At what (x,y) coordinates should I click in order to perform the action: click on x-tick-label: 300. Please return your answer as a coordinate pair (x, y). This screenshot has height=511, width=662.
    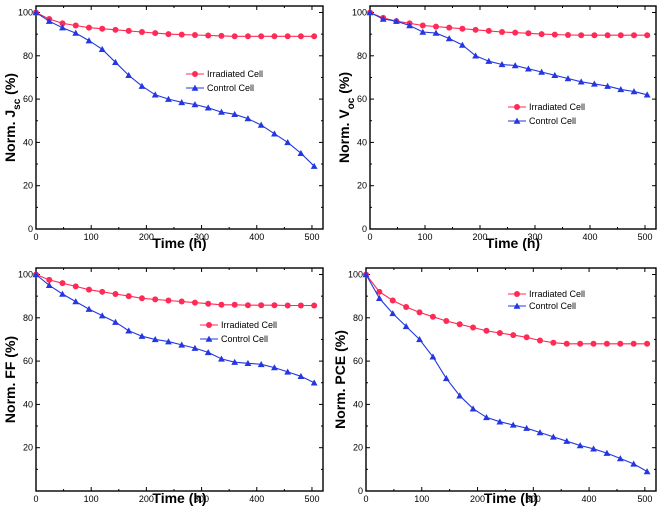
    Looking at the image, I should click on (201, 499).